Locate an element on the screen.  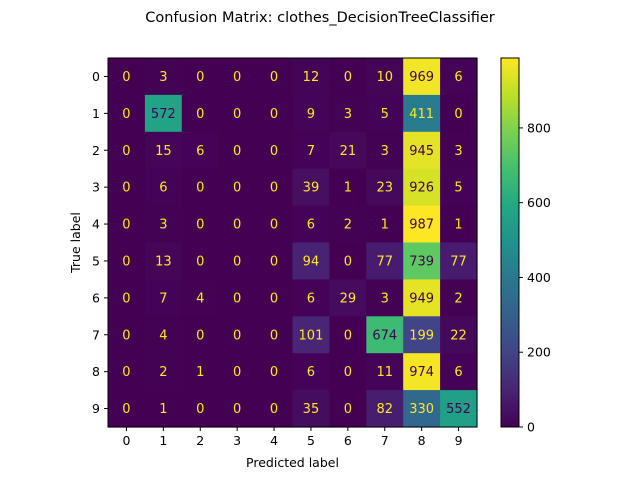
cell-value-label: 6 is located at coordinates (311, 372).